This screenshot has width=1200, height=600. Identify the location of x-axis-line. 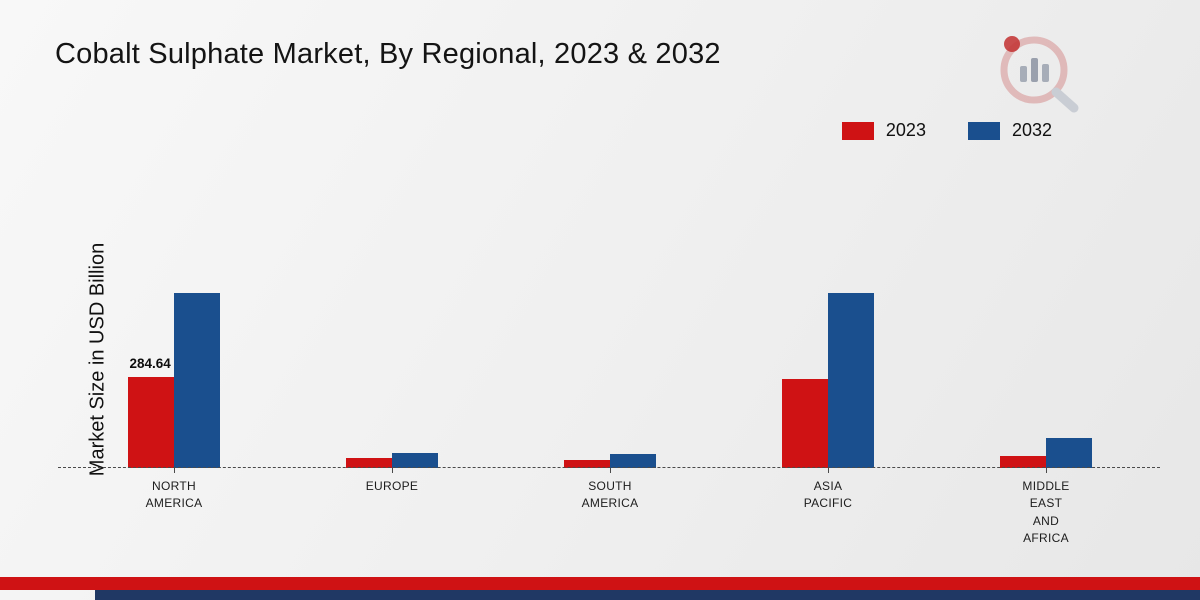
(609, 467).